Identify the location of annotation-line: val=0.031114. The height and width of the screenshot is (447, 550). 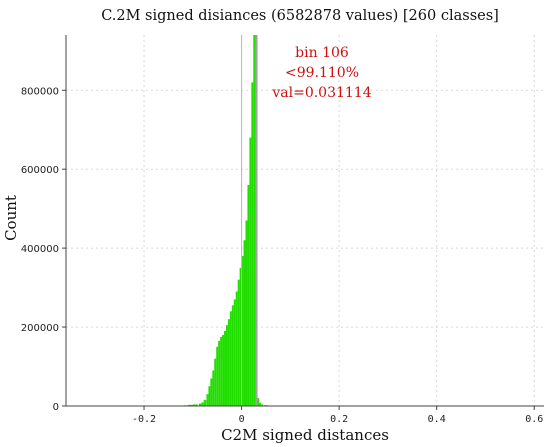
(321, 93).